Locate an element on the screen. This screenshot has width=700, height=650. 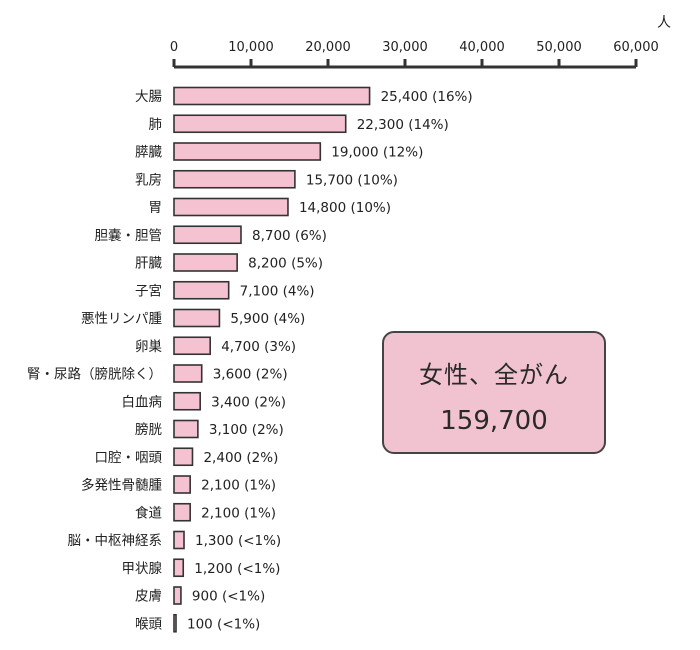
category-label: 肝臓 is located at coordinates (148, 264).